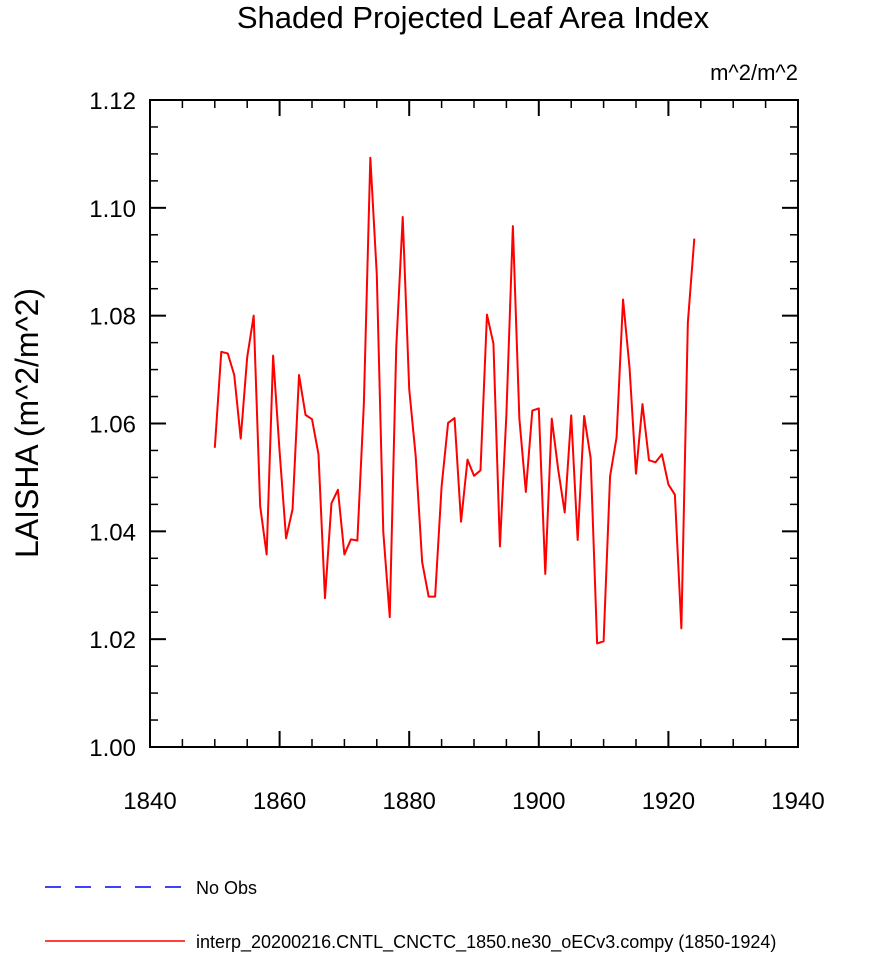 The width and height of the screenshot is (896, 953). Describe the element at coordinates (112, 101) in the screenshot. I see `y-tick-label: 1.12` at that location.